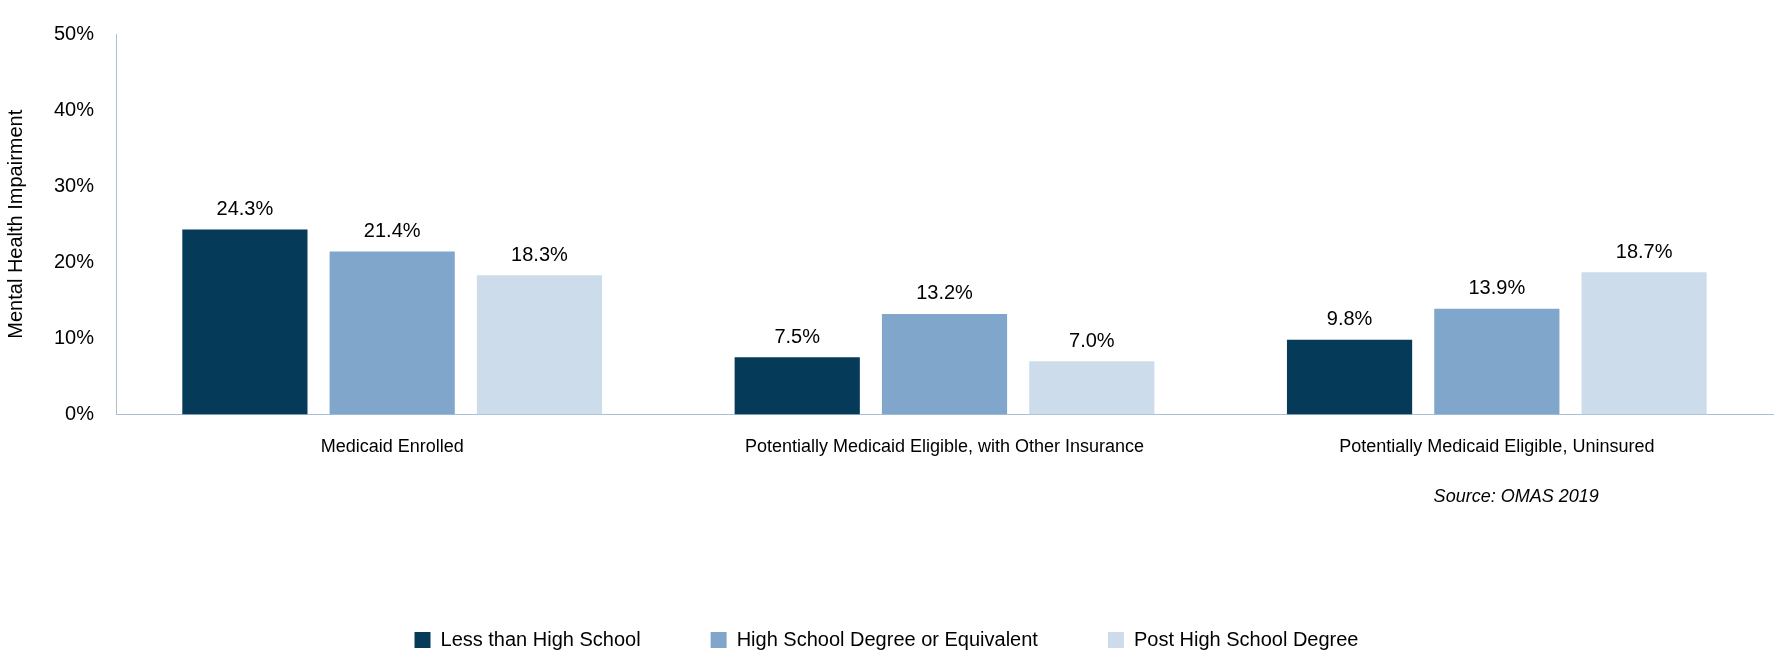 The width and height of the screenshot is (1783, 660). What do you see at coordinates (1349, 318) in the screenshot?
I see `text: 9.8%` at bounding box center [1349, 318].